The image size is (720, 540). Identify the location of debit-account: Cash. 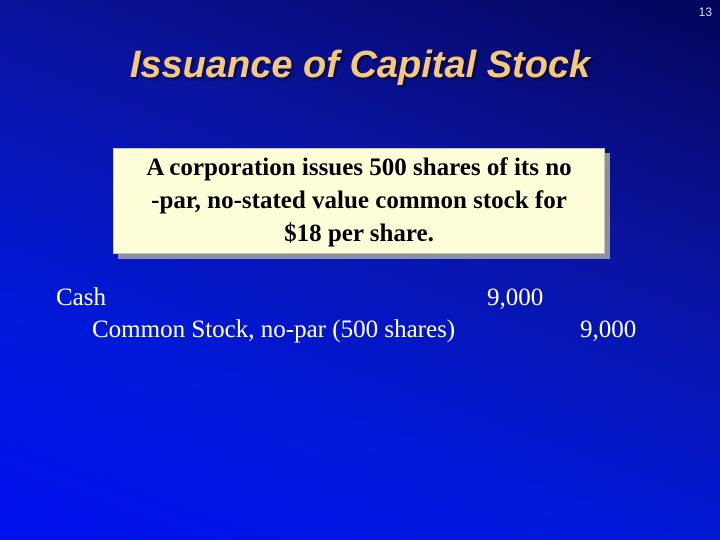
(81, 297).